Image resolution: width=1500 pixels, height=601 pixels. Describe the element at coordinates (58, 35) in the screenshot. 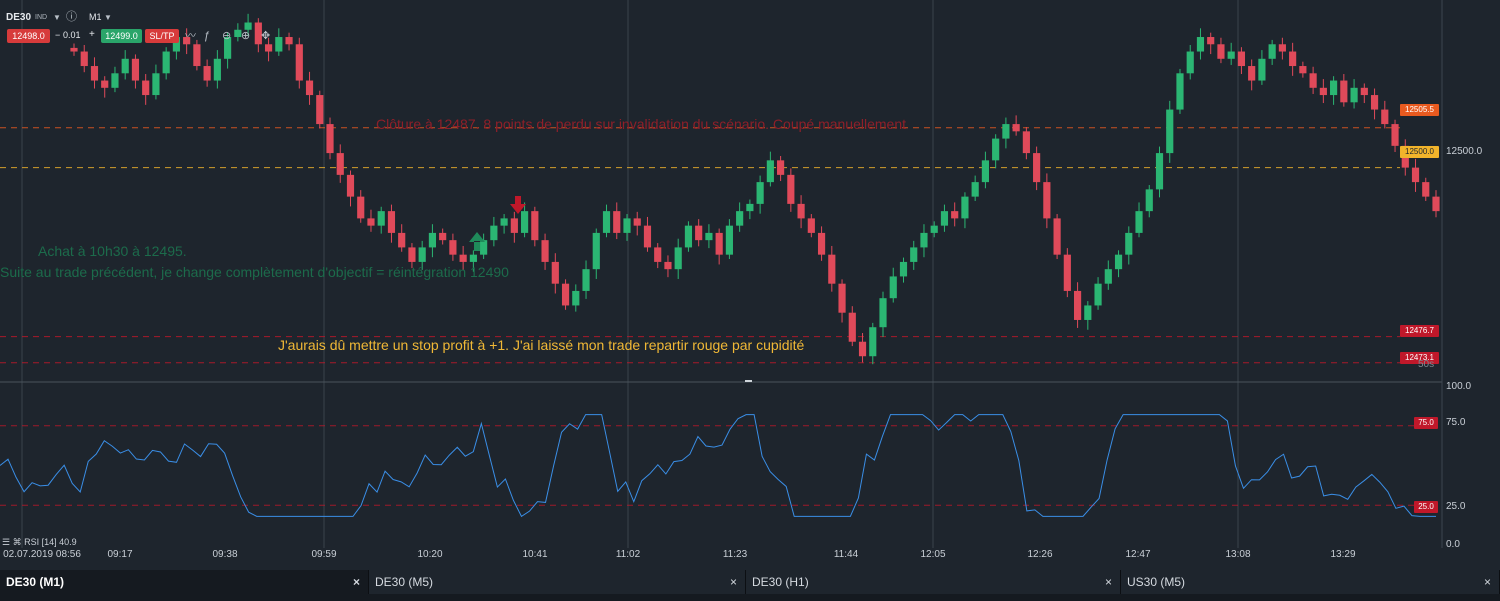

I see `decrease-volume-button: −` at that location.